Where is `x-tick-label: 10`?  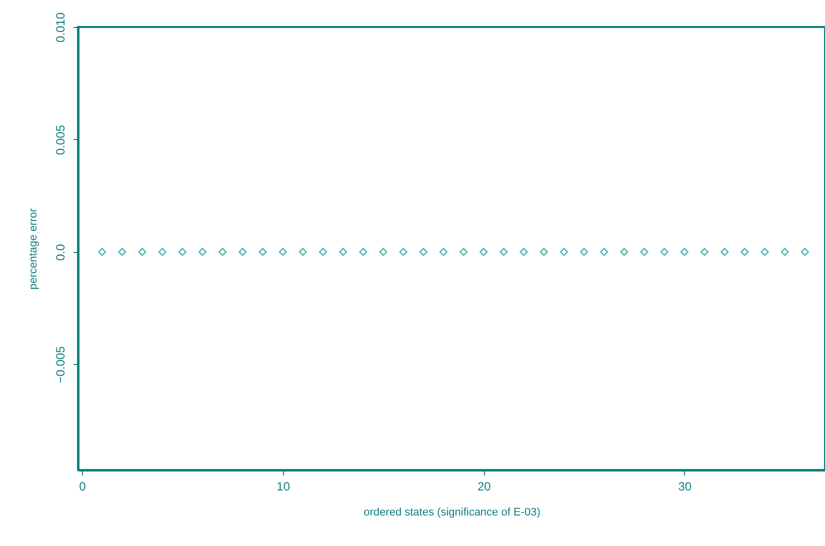 x-tick-label: 10 is located at coordinates (283, 487).